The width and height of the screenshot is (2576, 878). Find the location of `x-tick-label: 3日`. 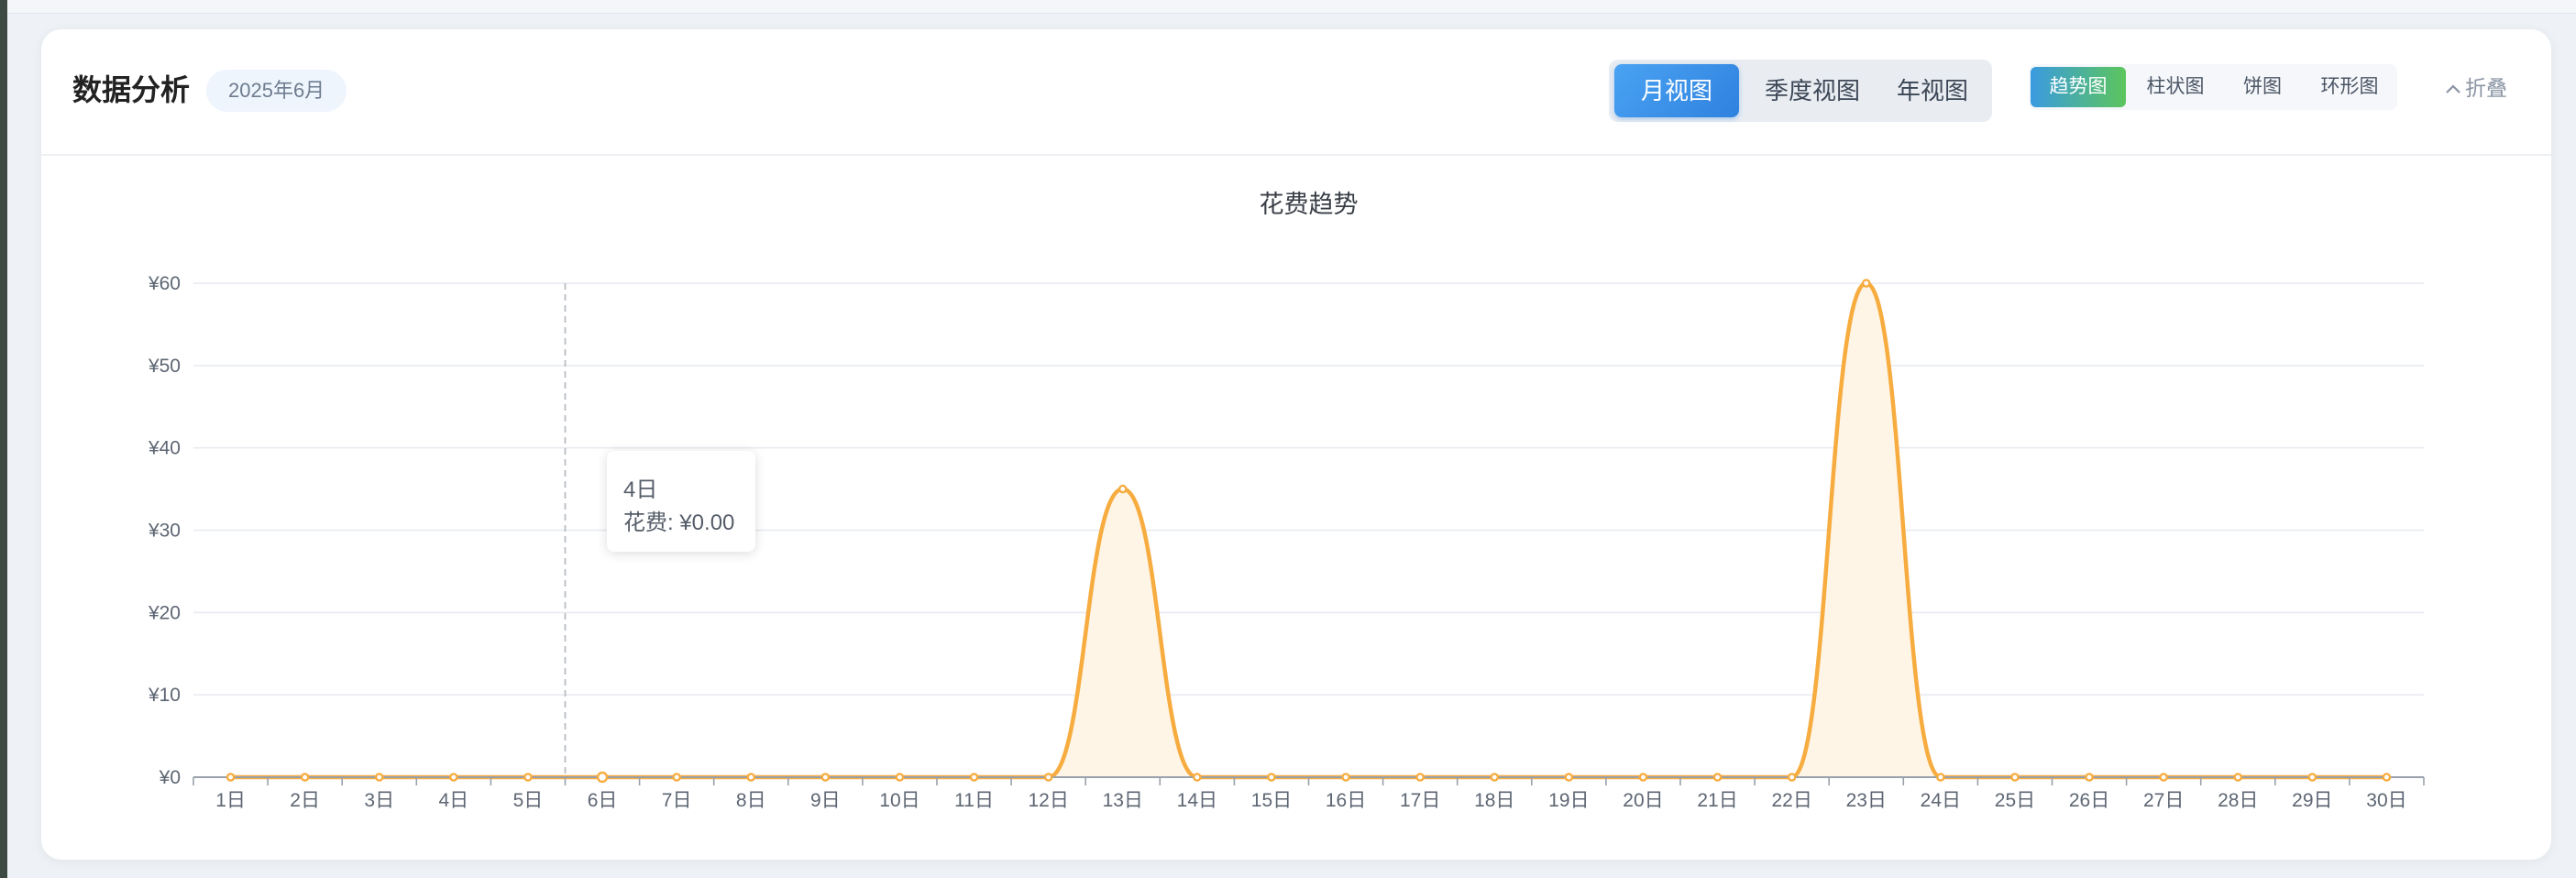

x-tick-label: 3日 is located at coordinates (379, 800).